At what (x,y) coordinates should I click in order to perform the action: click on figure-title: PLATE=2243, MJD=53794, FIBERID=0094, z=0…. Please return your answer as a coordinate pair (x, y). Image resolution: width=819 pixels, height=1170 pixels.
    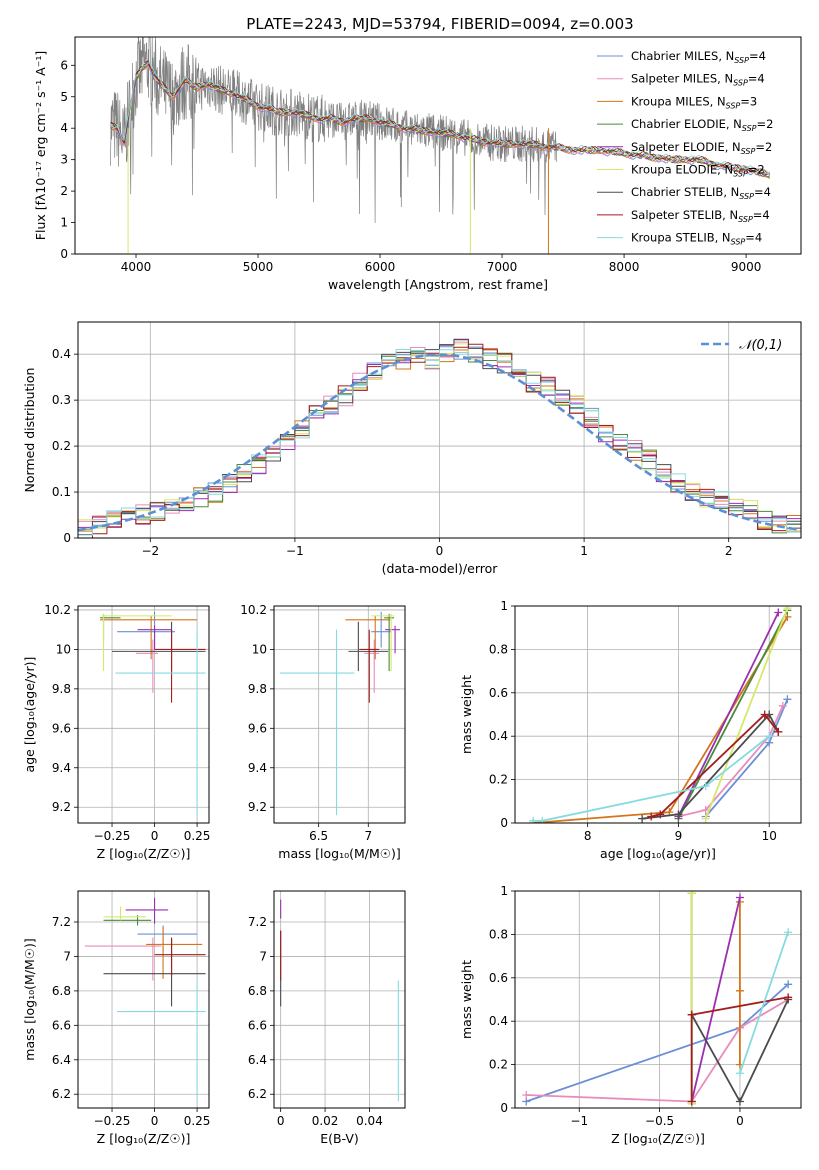
    Looking at the image, I should click on (439, 24).